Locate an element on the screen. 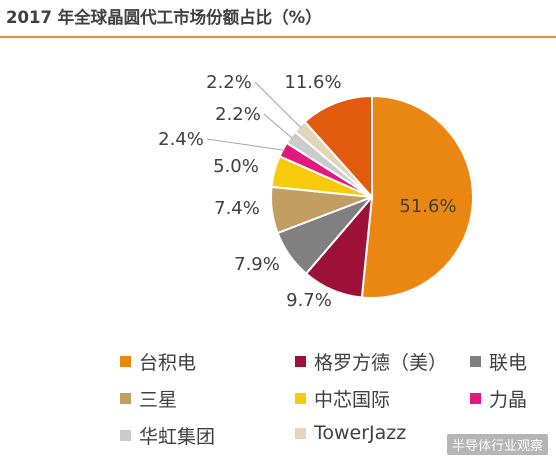 The image size is (556, 461). legend-item: 三星 is located at coordinates (148, 398).